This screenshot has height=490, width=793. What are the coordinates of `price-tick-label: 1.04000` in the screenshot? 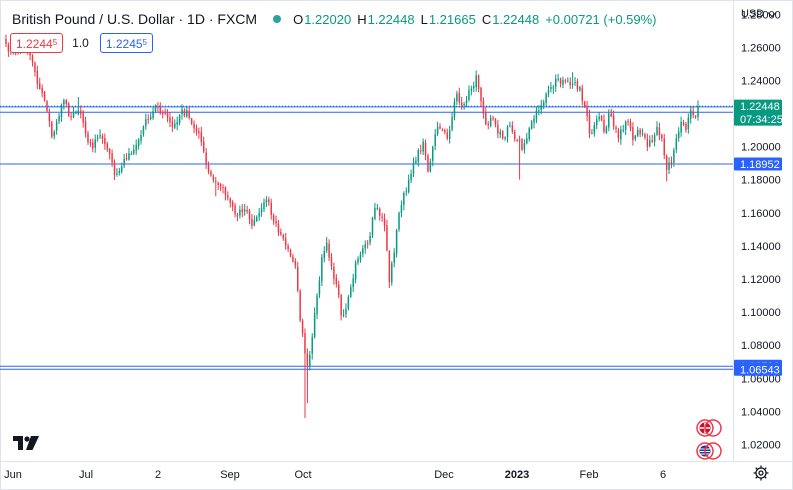 It's located at (761, 412).